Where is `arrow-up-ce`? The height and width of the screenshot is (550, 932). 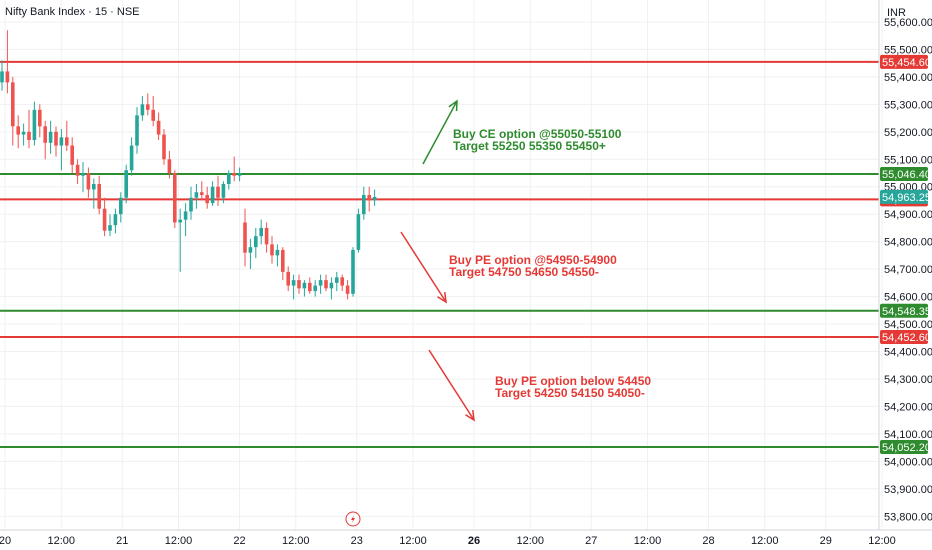
arrow-up-ce is located at coordinates (440, 132).